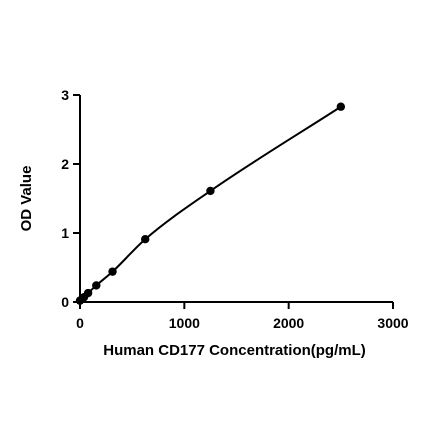  I want to click on y-tick-label-0: 0, so click(65, 302).